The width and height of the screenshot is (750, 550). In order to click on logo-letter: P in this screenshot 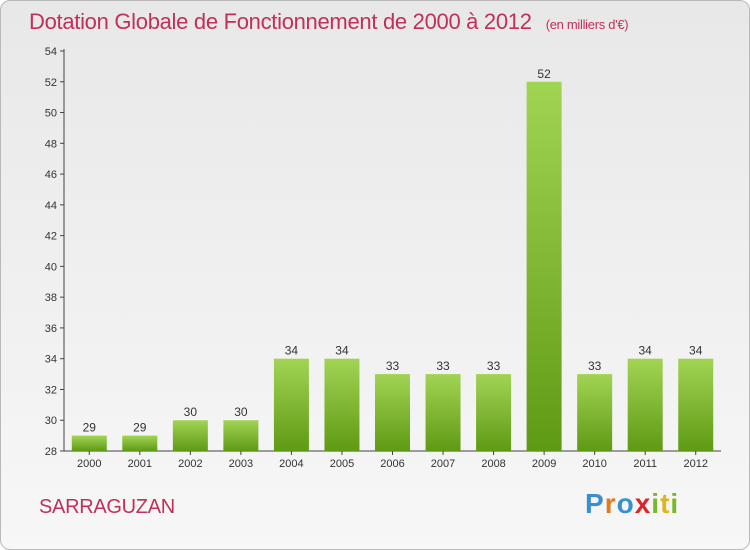, I will do `click(595, 503)`.